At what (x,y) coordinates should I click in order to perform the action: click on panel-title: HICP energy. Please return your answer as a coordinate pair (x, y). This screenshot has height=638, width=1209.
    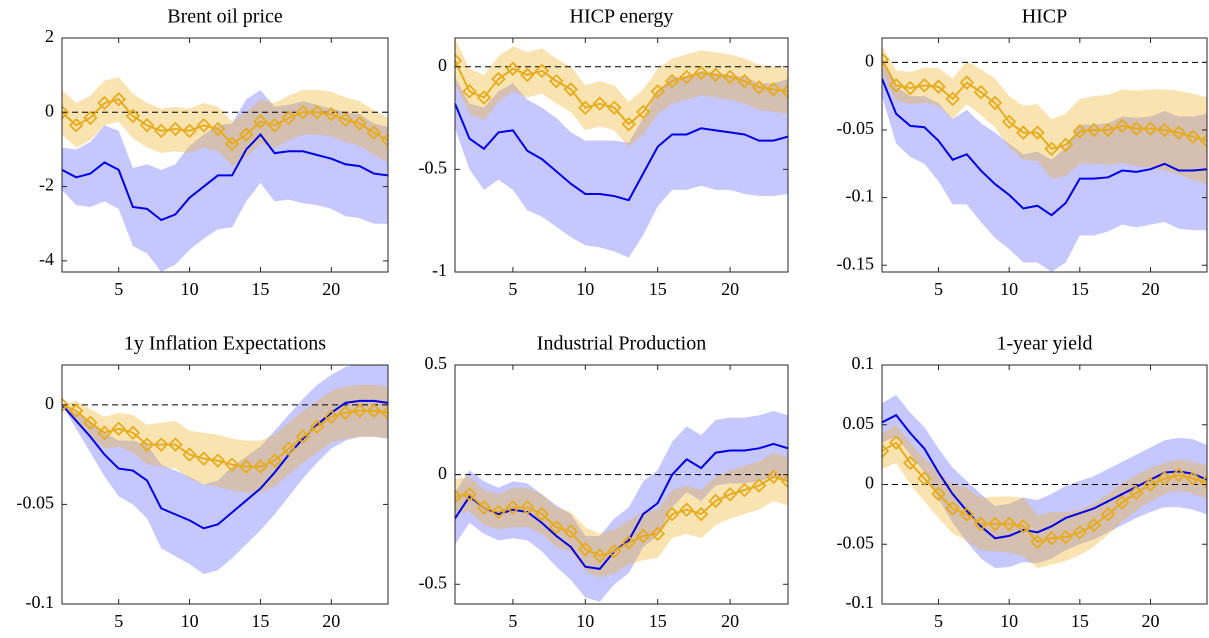
    Looking at the image, I should click on (622, 17).